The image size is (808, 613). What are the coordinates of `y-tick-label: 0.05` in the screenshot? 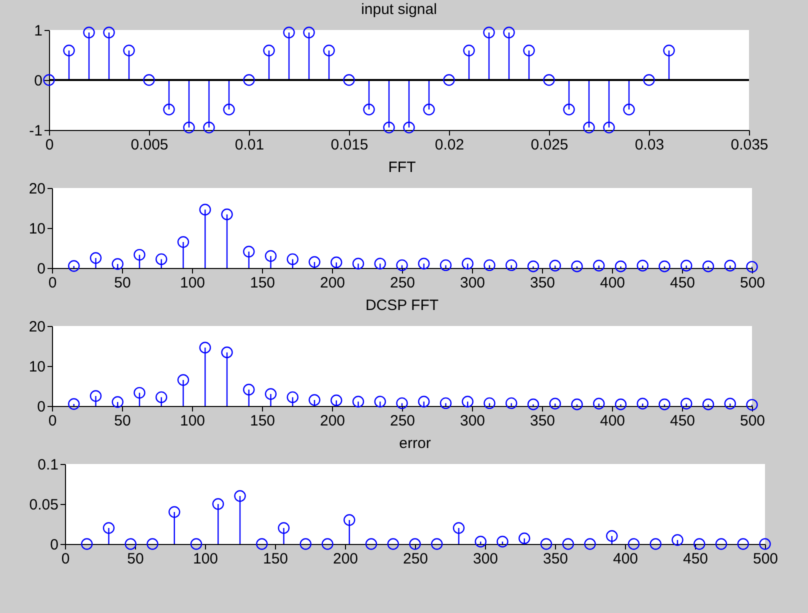 It's located at (43, 505).